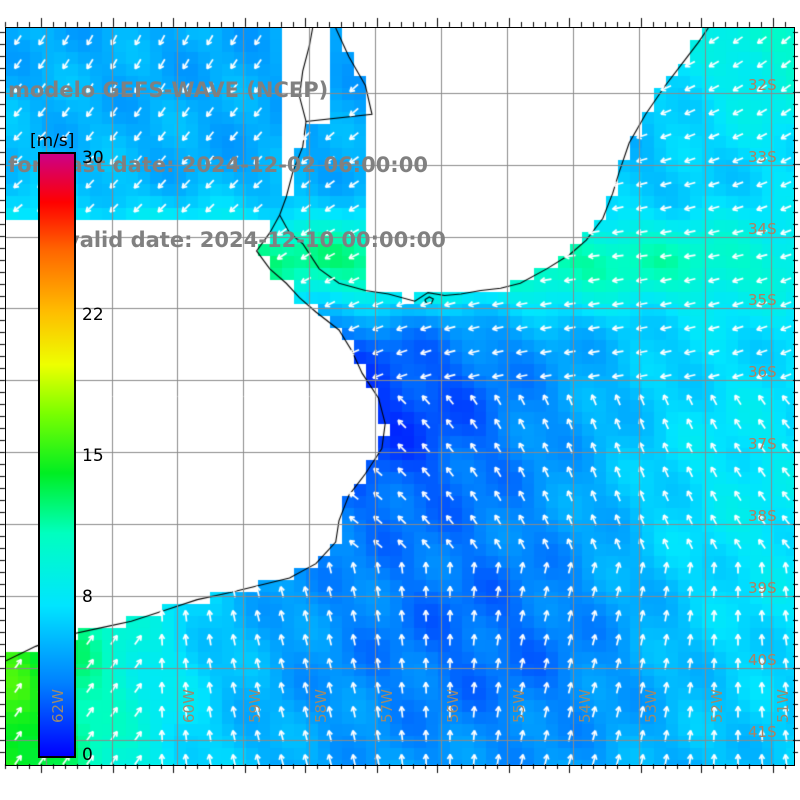 This screenshot has width=800, height=800. What do you see at coordinates (762, 84) in the screenshot?
I see `lat-label-32S: 32S` at bounding box center [762, 84].